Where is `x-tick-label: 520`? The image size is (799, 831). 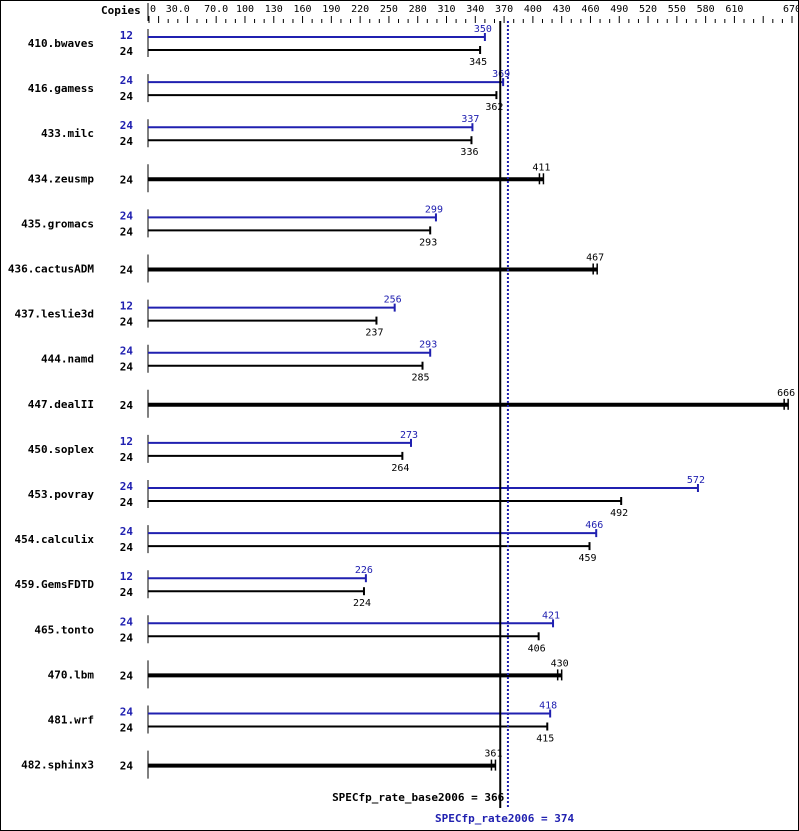 x-tick-label: 520 is located at coordinates (648, 9).